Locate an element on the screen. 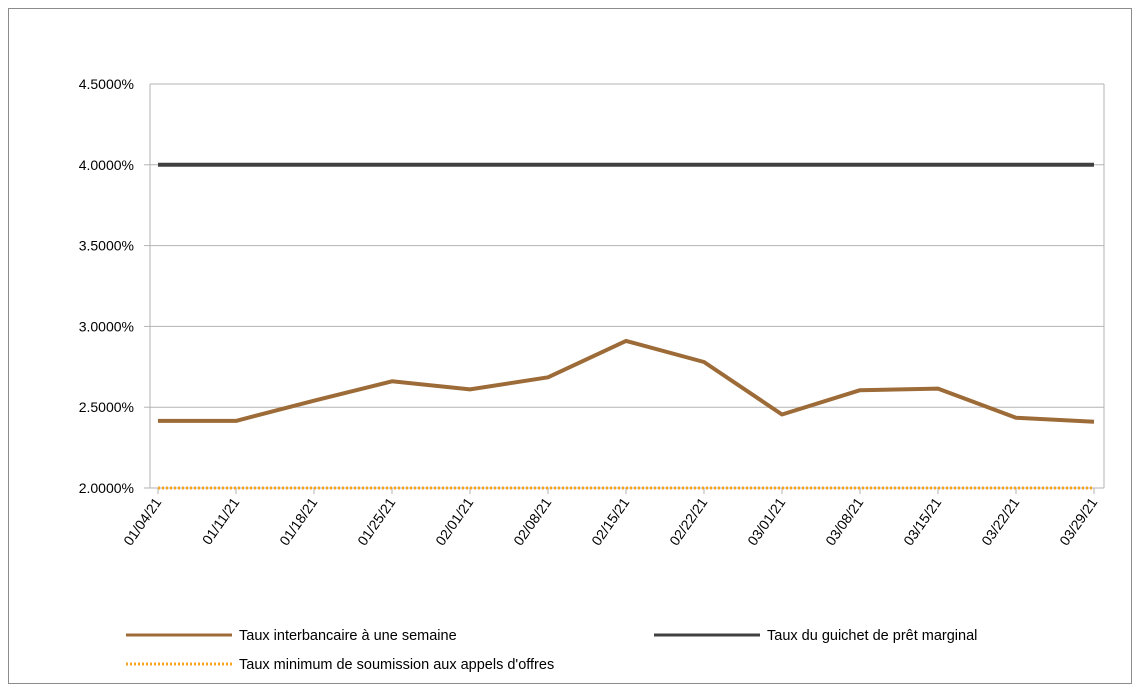  x-tick-label: 02/08/21 is located at coordinates (532, 521).